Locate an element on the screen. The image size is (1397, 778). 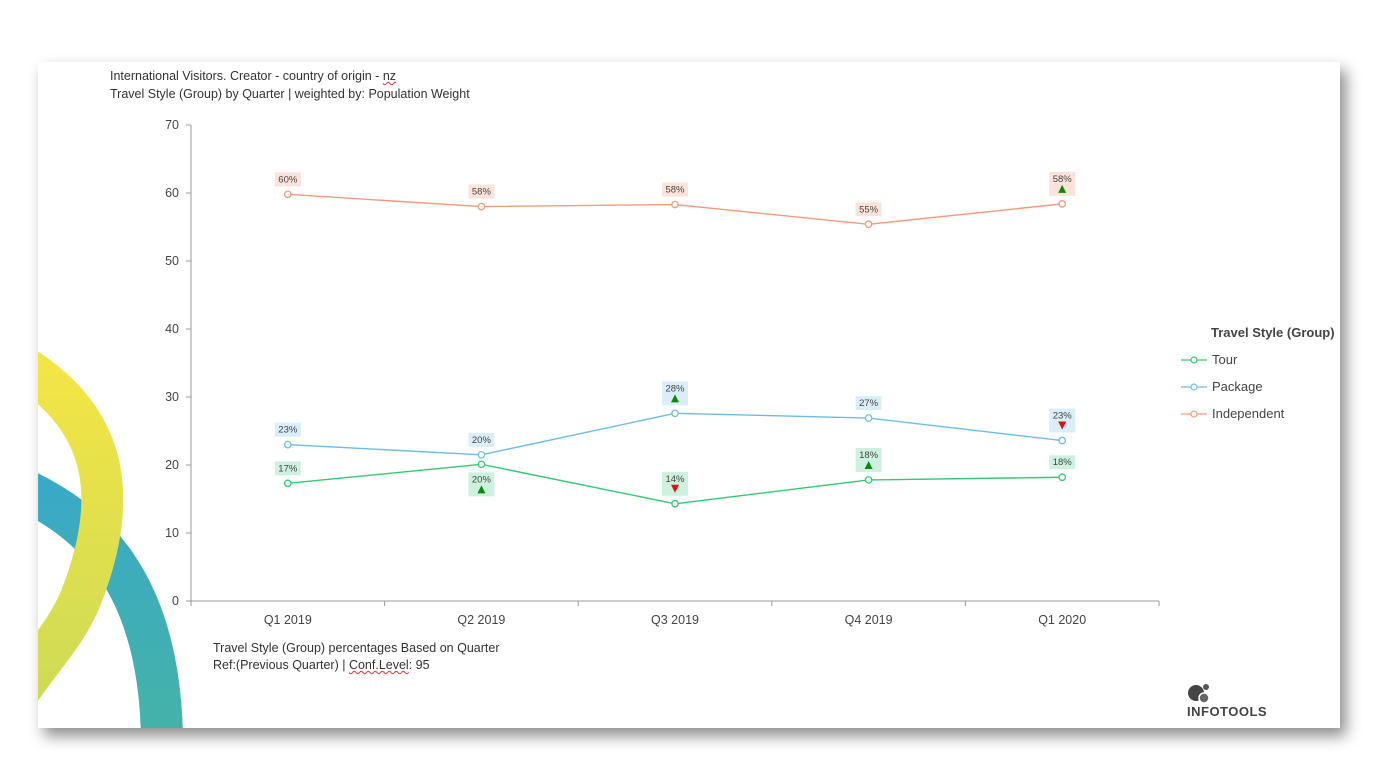
y-tick-label: 30 is located at coordinates (172, 397).